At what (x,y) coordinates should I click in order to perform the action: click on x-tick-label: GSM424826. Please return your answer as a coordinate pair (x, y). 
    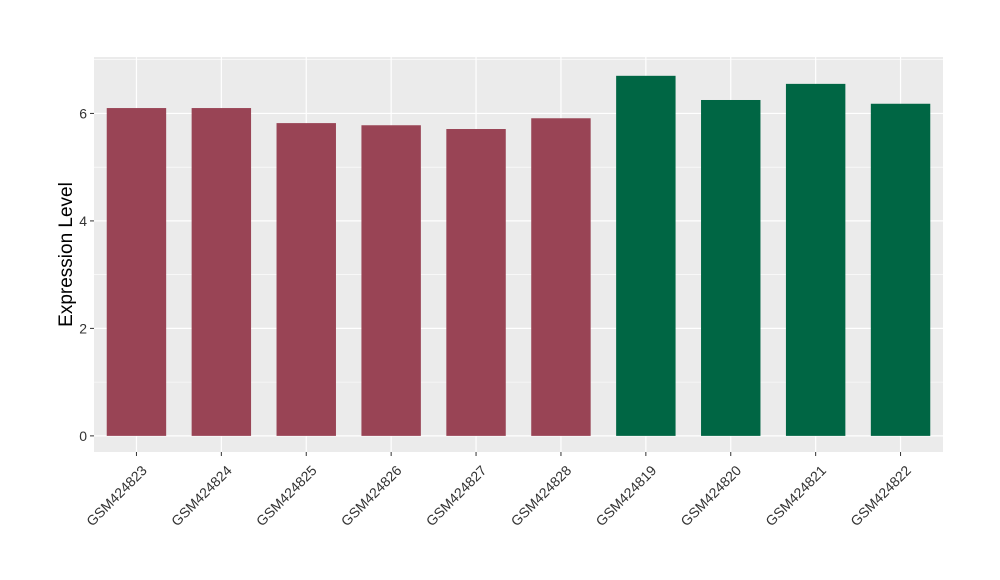
    Looking at the image, I should click on (371, 495).